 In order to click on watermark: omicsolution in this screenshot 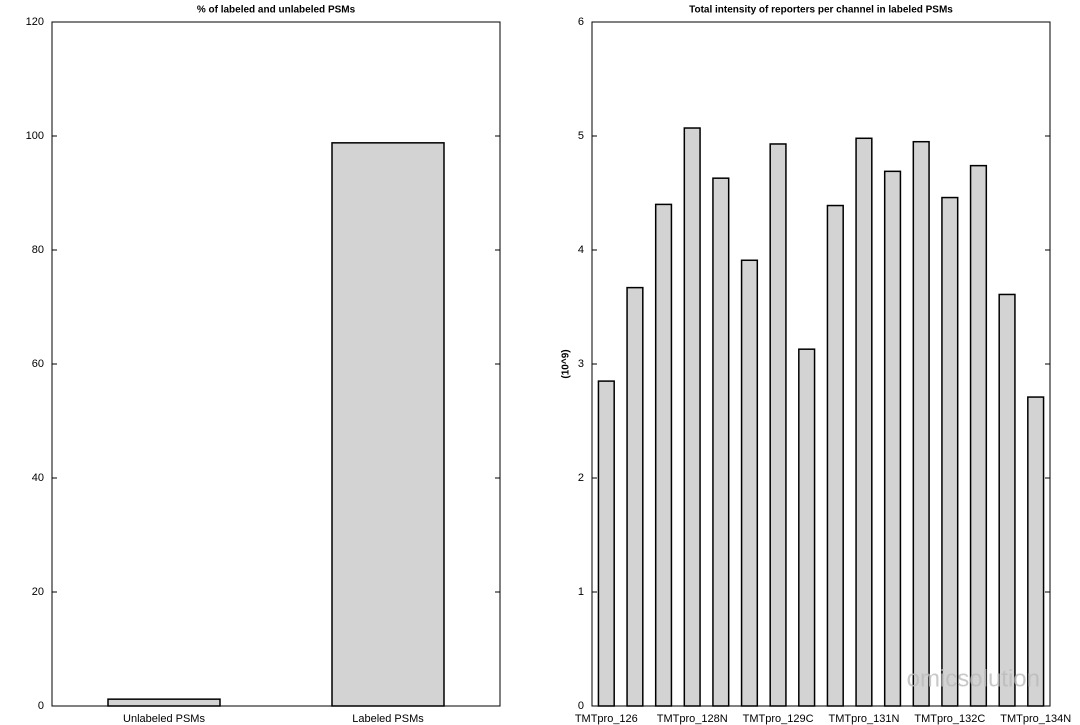, I will do `click(973, 678)`.